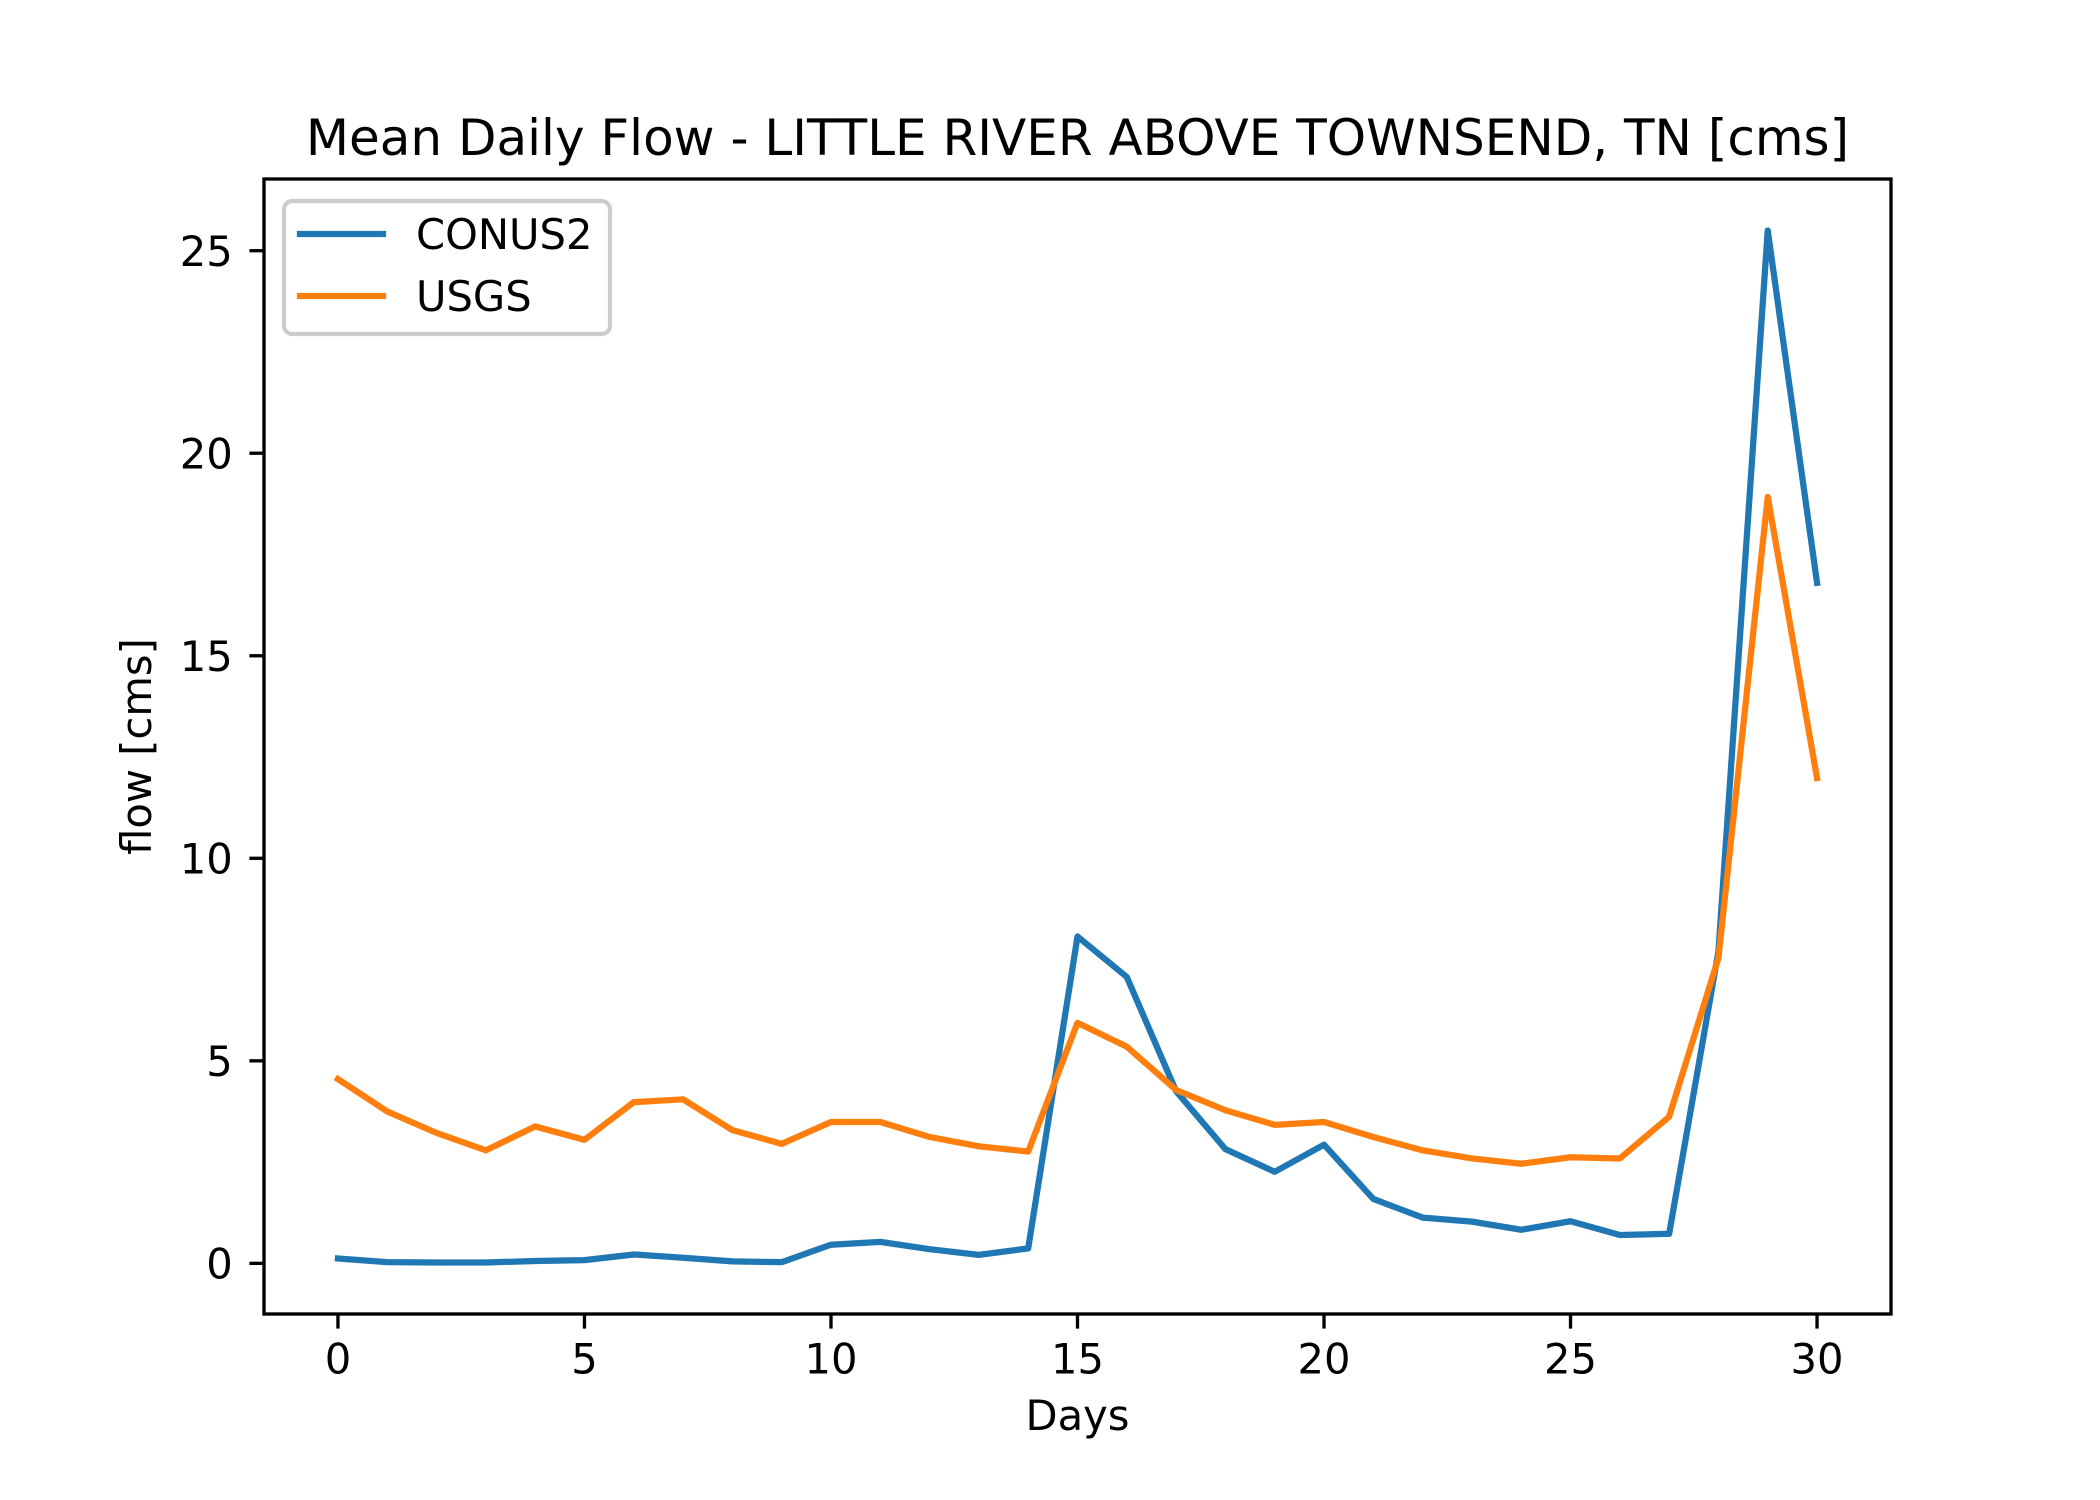  I want to click on y-tick-label: 20, so click(206, 453).